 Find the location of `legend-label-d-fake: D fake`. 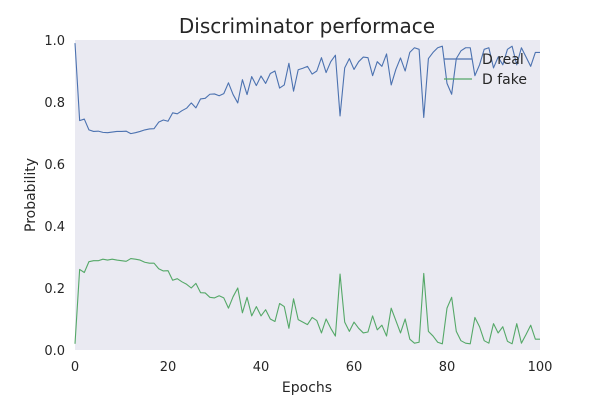

legend-label-d-fake: D fake is located at coordinates (504, 80).